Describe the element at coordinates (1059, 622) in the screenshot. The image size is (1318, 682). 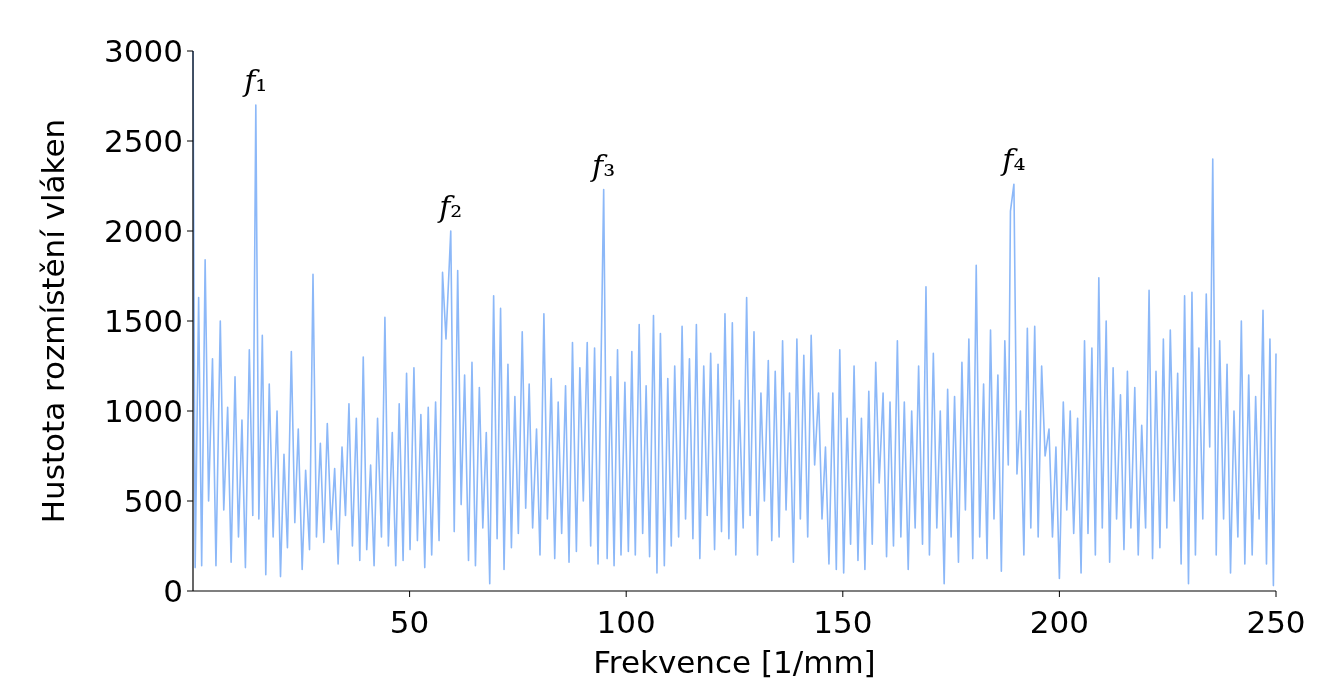
I see `x-tick-label: 200` at that location.